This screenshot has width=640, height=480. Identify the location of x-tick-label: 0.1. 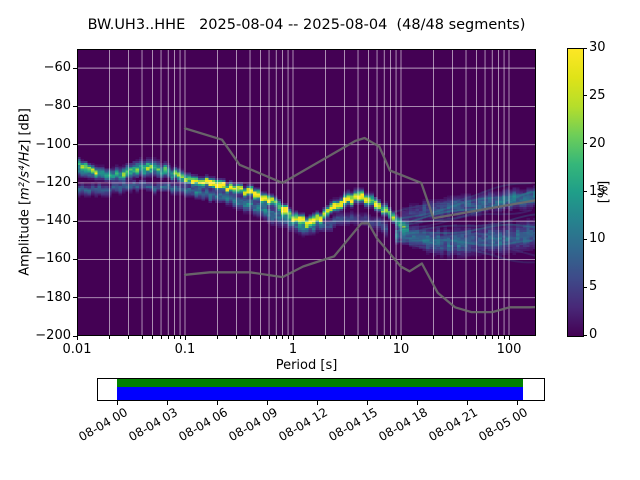
(185, 349).